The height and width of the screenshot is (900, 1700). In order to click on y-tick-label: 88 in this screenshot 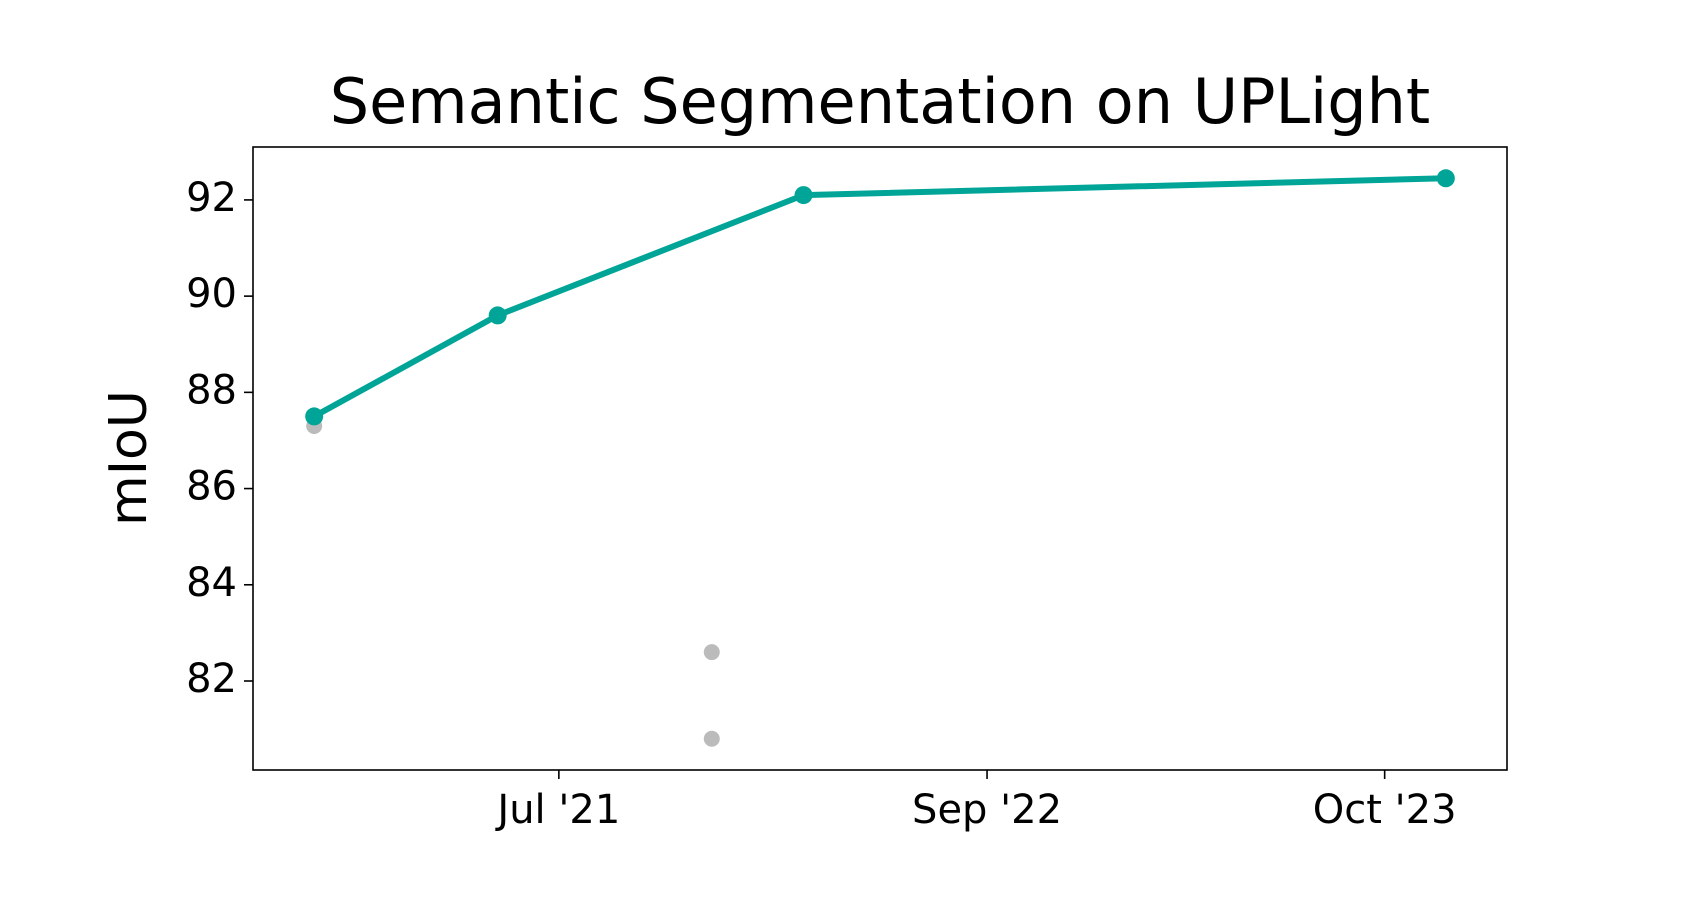, I will do `click(211, 390)`.